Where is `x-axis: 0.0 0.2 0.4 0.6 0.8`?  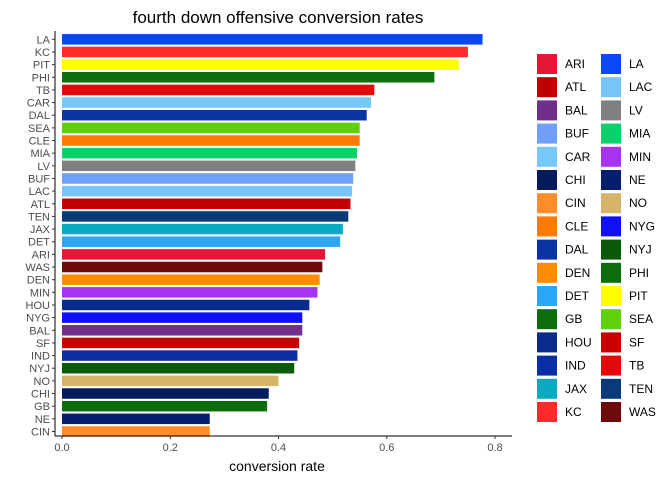 x-axis: 0.0 0.2 0.4 0.6 0.8 is located at coordinates (283, 444).